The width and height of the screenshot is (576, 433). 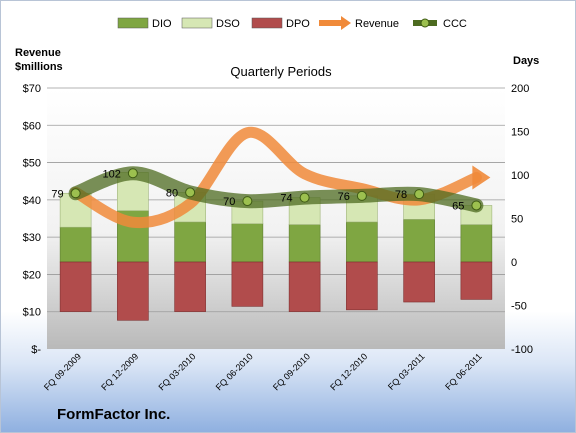 What do you see at coordinates (162, 24) in the screenshot?
I see `legend-label-dio: DIO` at bounding box center [162, 24].